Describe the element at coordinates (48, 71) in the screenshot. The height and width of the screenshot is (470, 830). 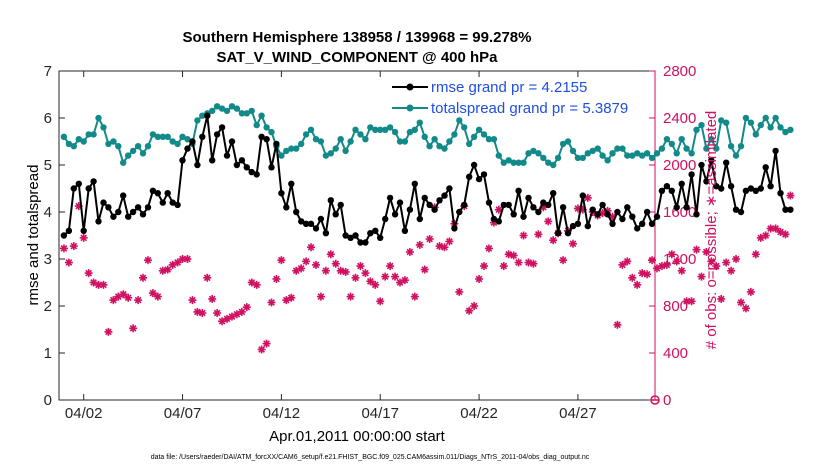
I see `y-tick-label: 7` at that location.